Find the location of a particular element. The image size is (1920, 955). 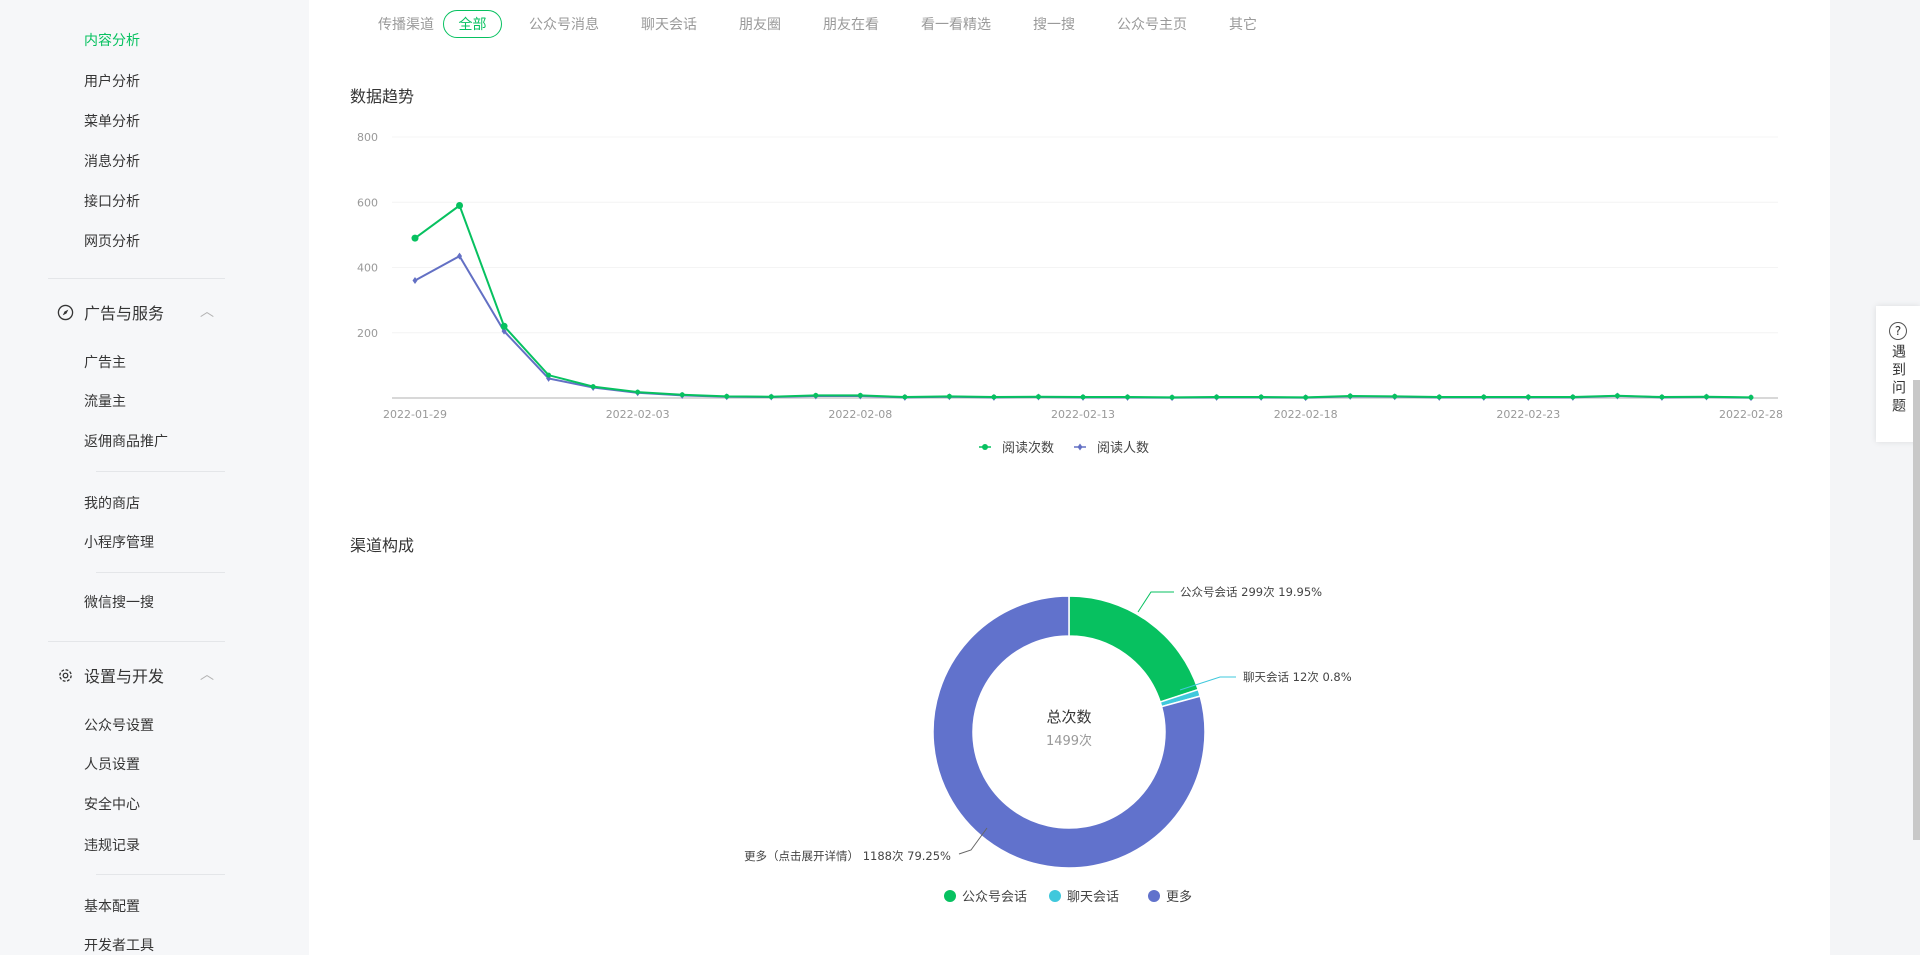

tab-account-message: 公众号消息 is located at coordinates (564, 25).